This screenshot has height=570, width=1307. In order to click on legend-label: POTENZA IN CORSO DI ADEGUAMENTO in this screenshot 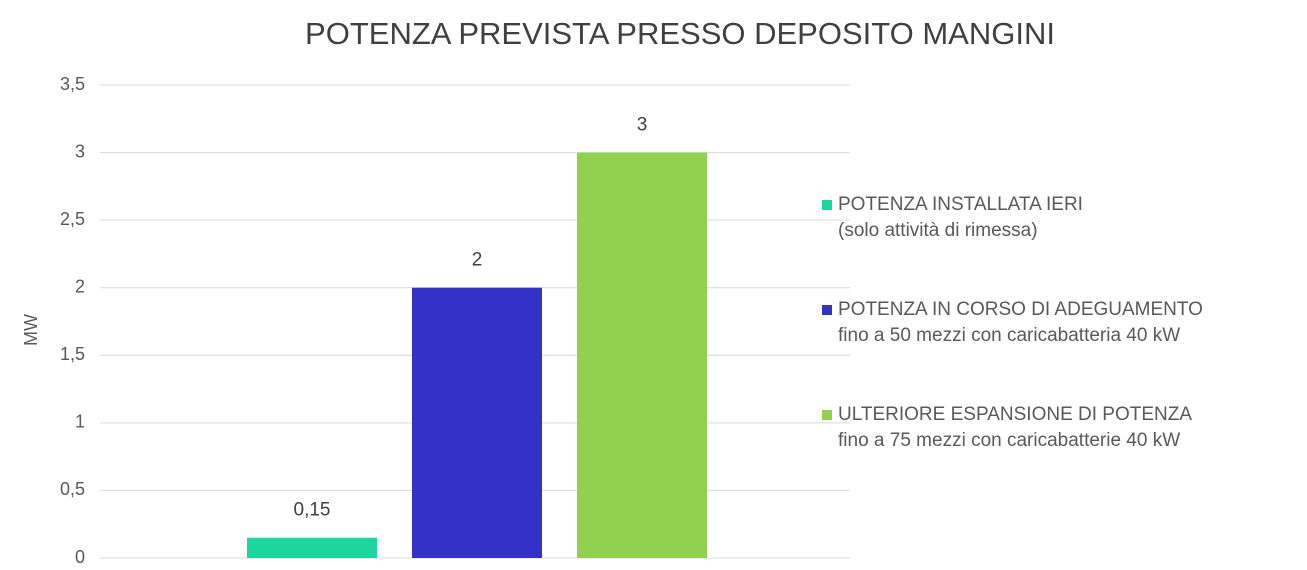, I will do `click(1020, 309)`.